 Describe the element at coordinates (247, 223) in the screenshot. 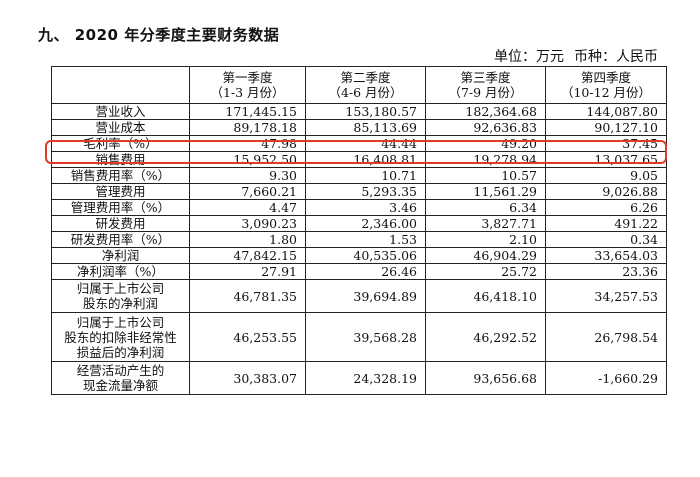

I see `value-cell-q1: 3,090.23` at that location.